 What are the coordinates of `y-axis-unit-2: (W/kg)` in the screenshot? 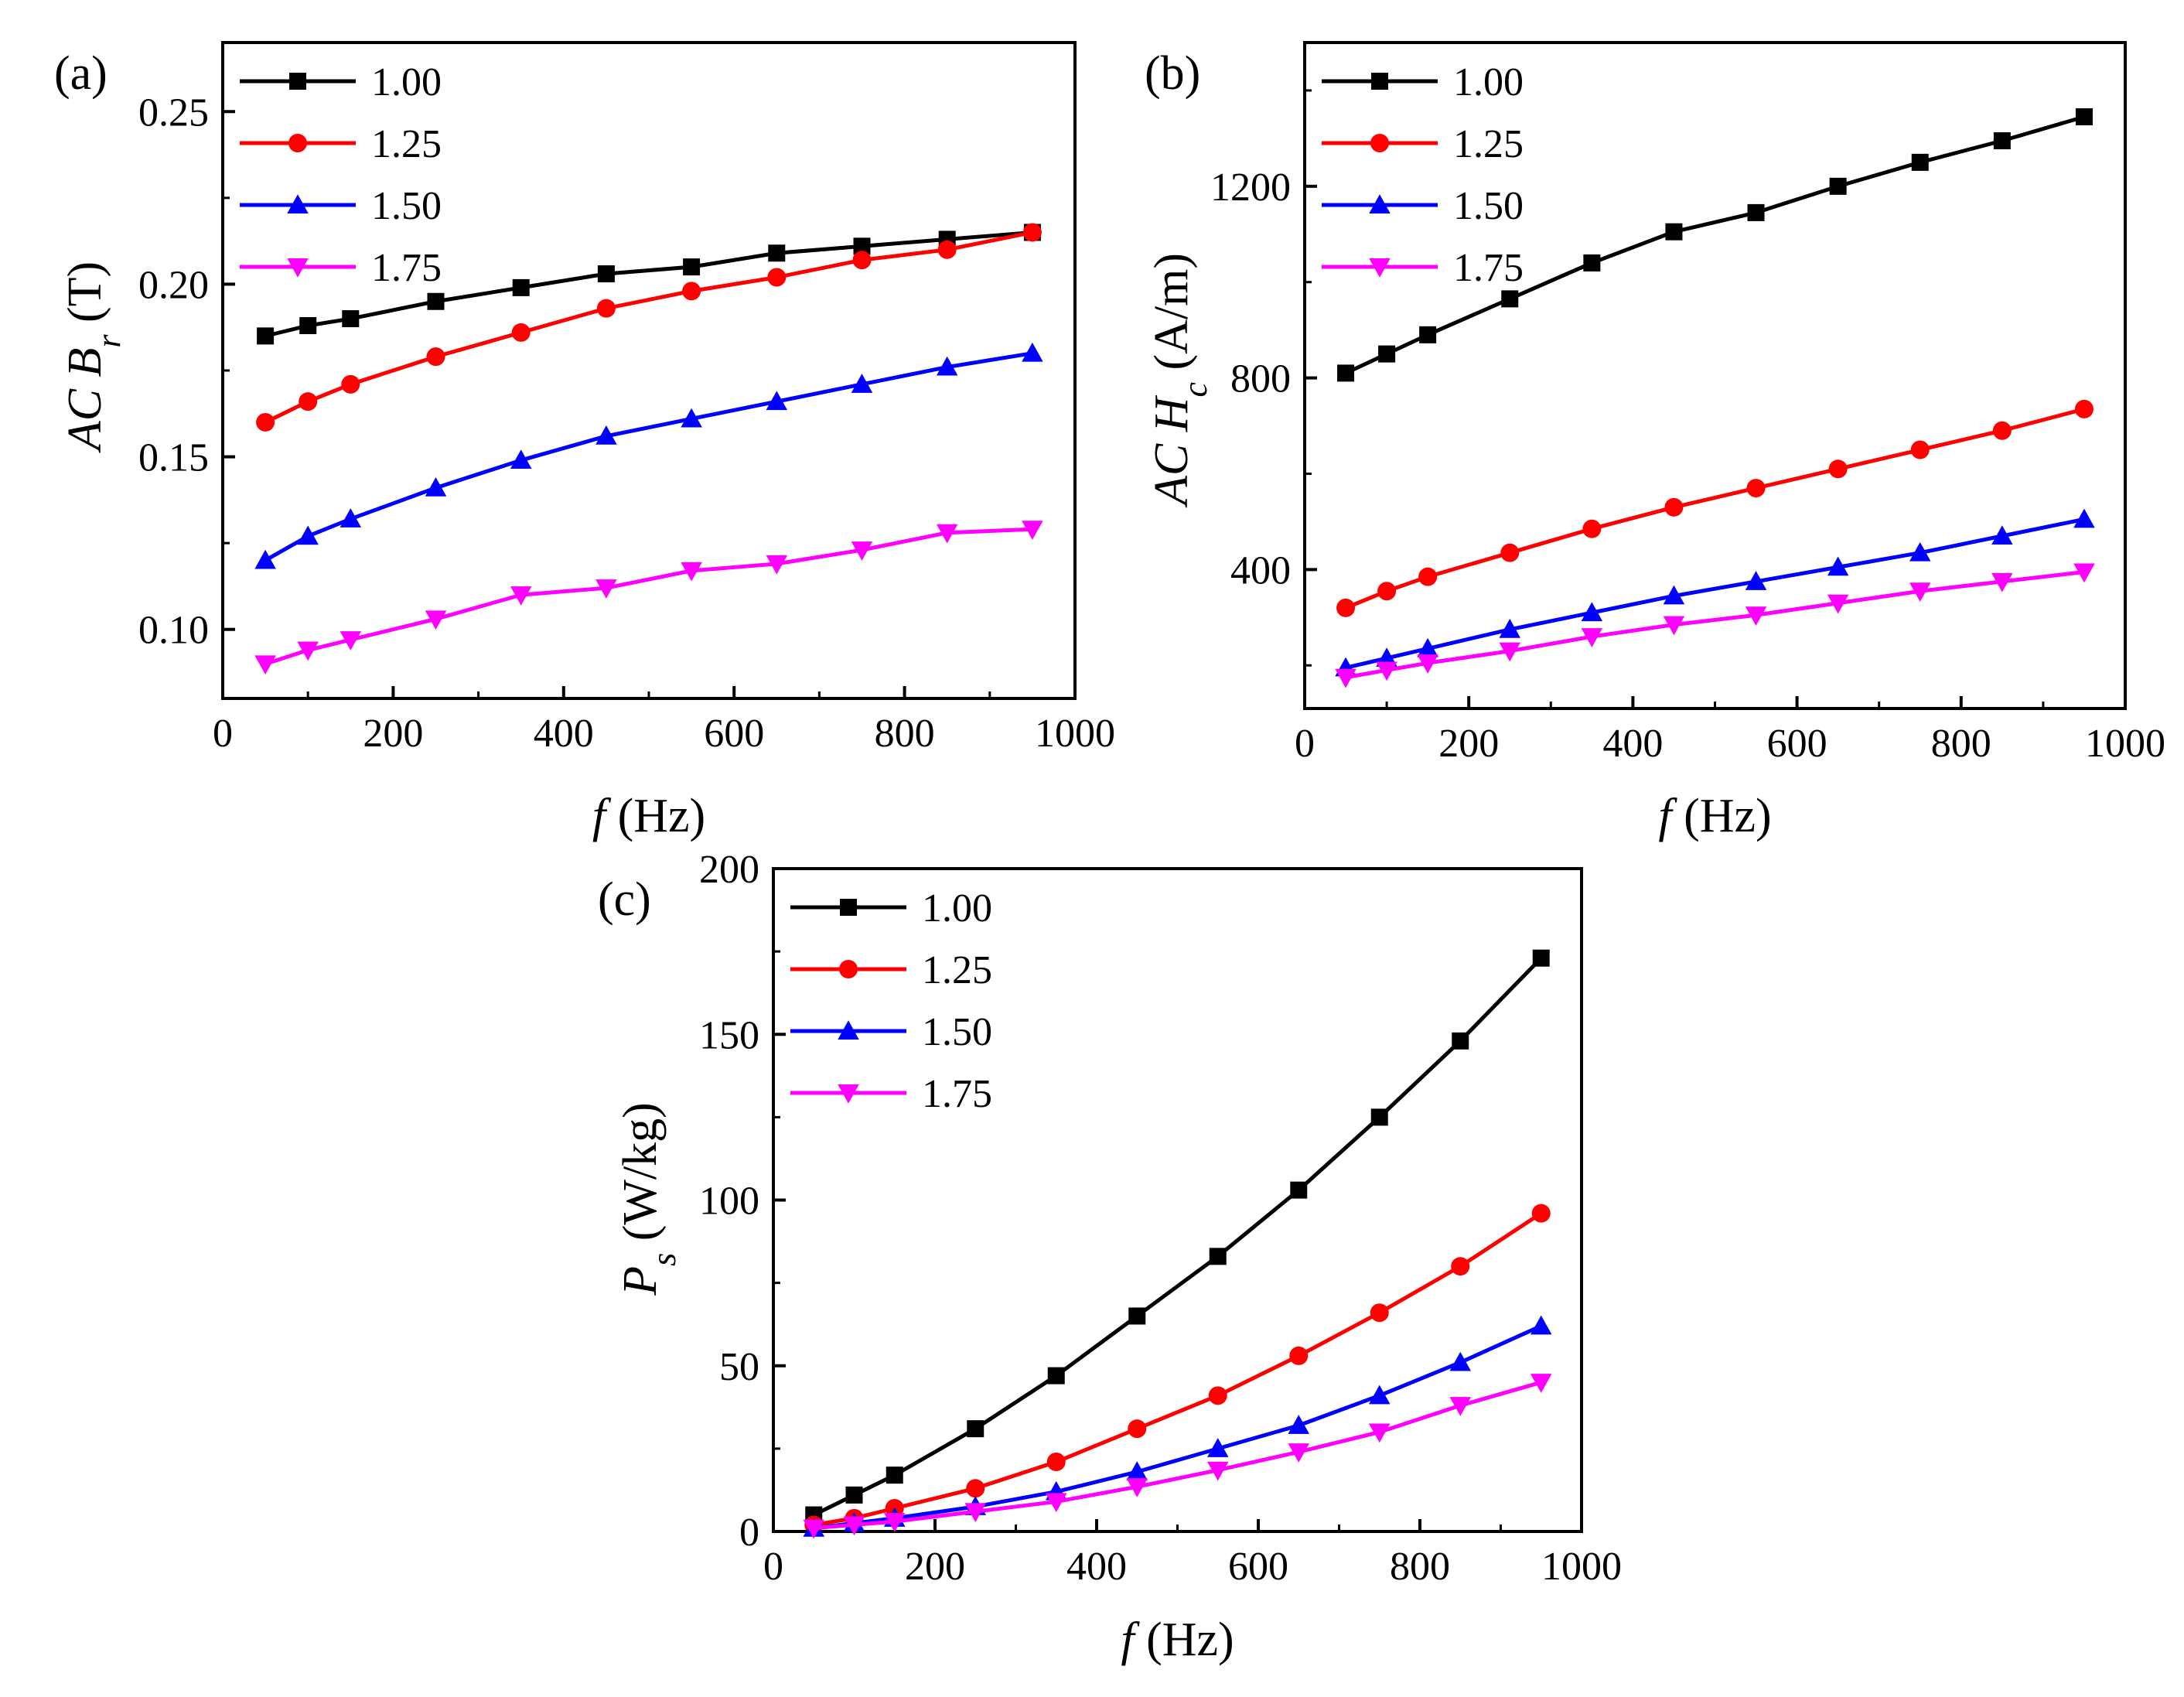 It's located at (640, 1177).